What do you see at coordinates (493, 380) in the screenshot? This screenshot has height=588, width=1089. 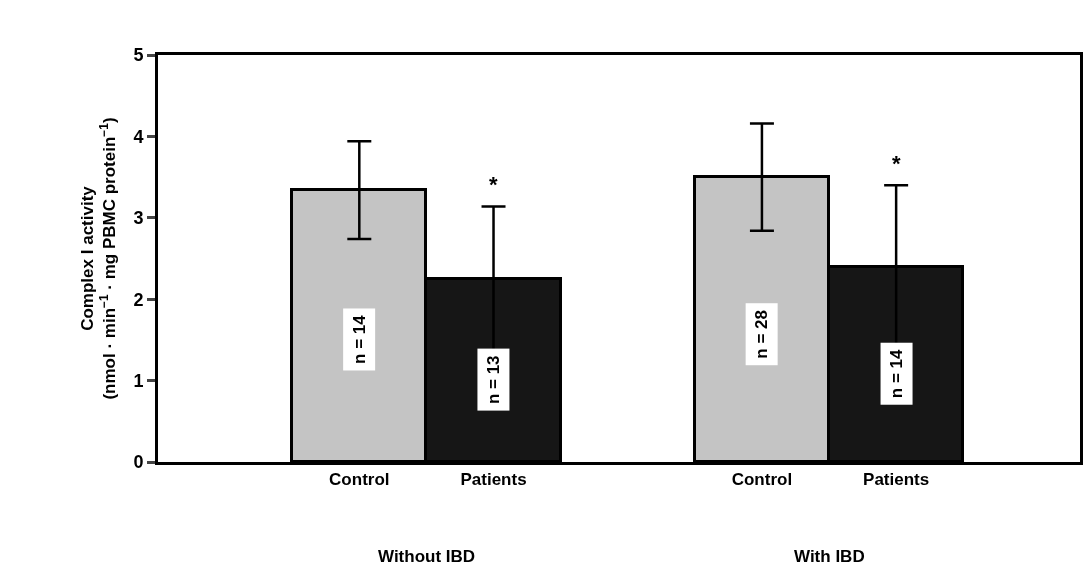 I see `annotation: n = 13` at bounding box center [493, 380].